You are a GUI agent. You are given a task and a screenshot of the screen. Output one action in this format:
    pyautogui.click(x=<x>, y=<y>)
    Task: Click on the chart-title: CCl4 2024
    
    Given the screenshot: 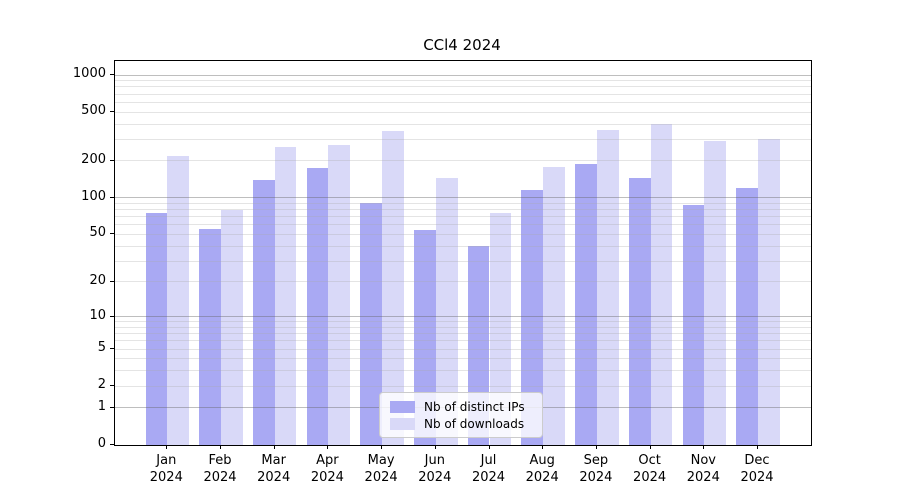 What is the action you would take?
    pyautogui.click(x=462, y=45)
    